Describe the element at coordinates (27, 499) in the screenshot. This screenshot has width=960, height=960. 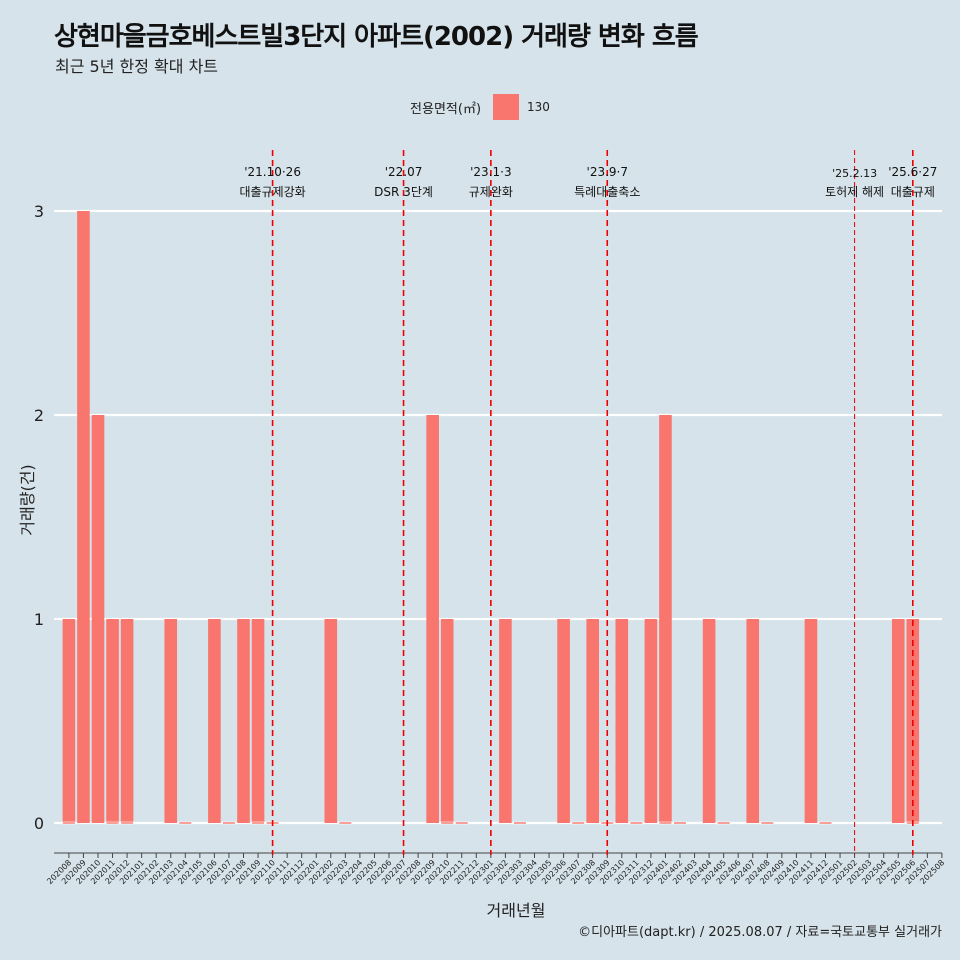
I see `y-axis-title: 거래량(건)` at that location.